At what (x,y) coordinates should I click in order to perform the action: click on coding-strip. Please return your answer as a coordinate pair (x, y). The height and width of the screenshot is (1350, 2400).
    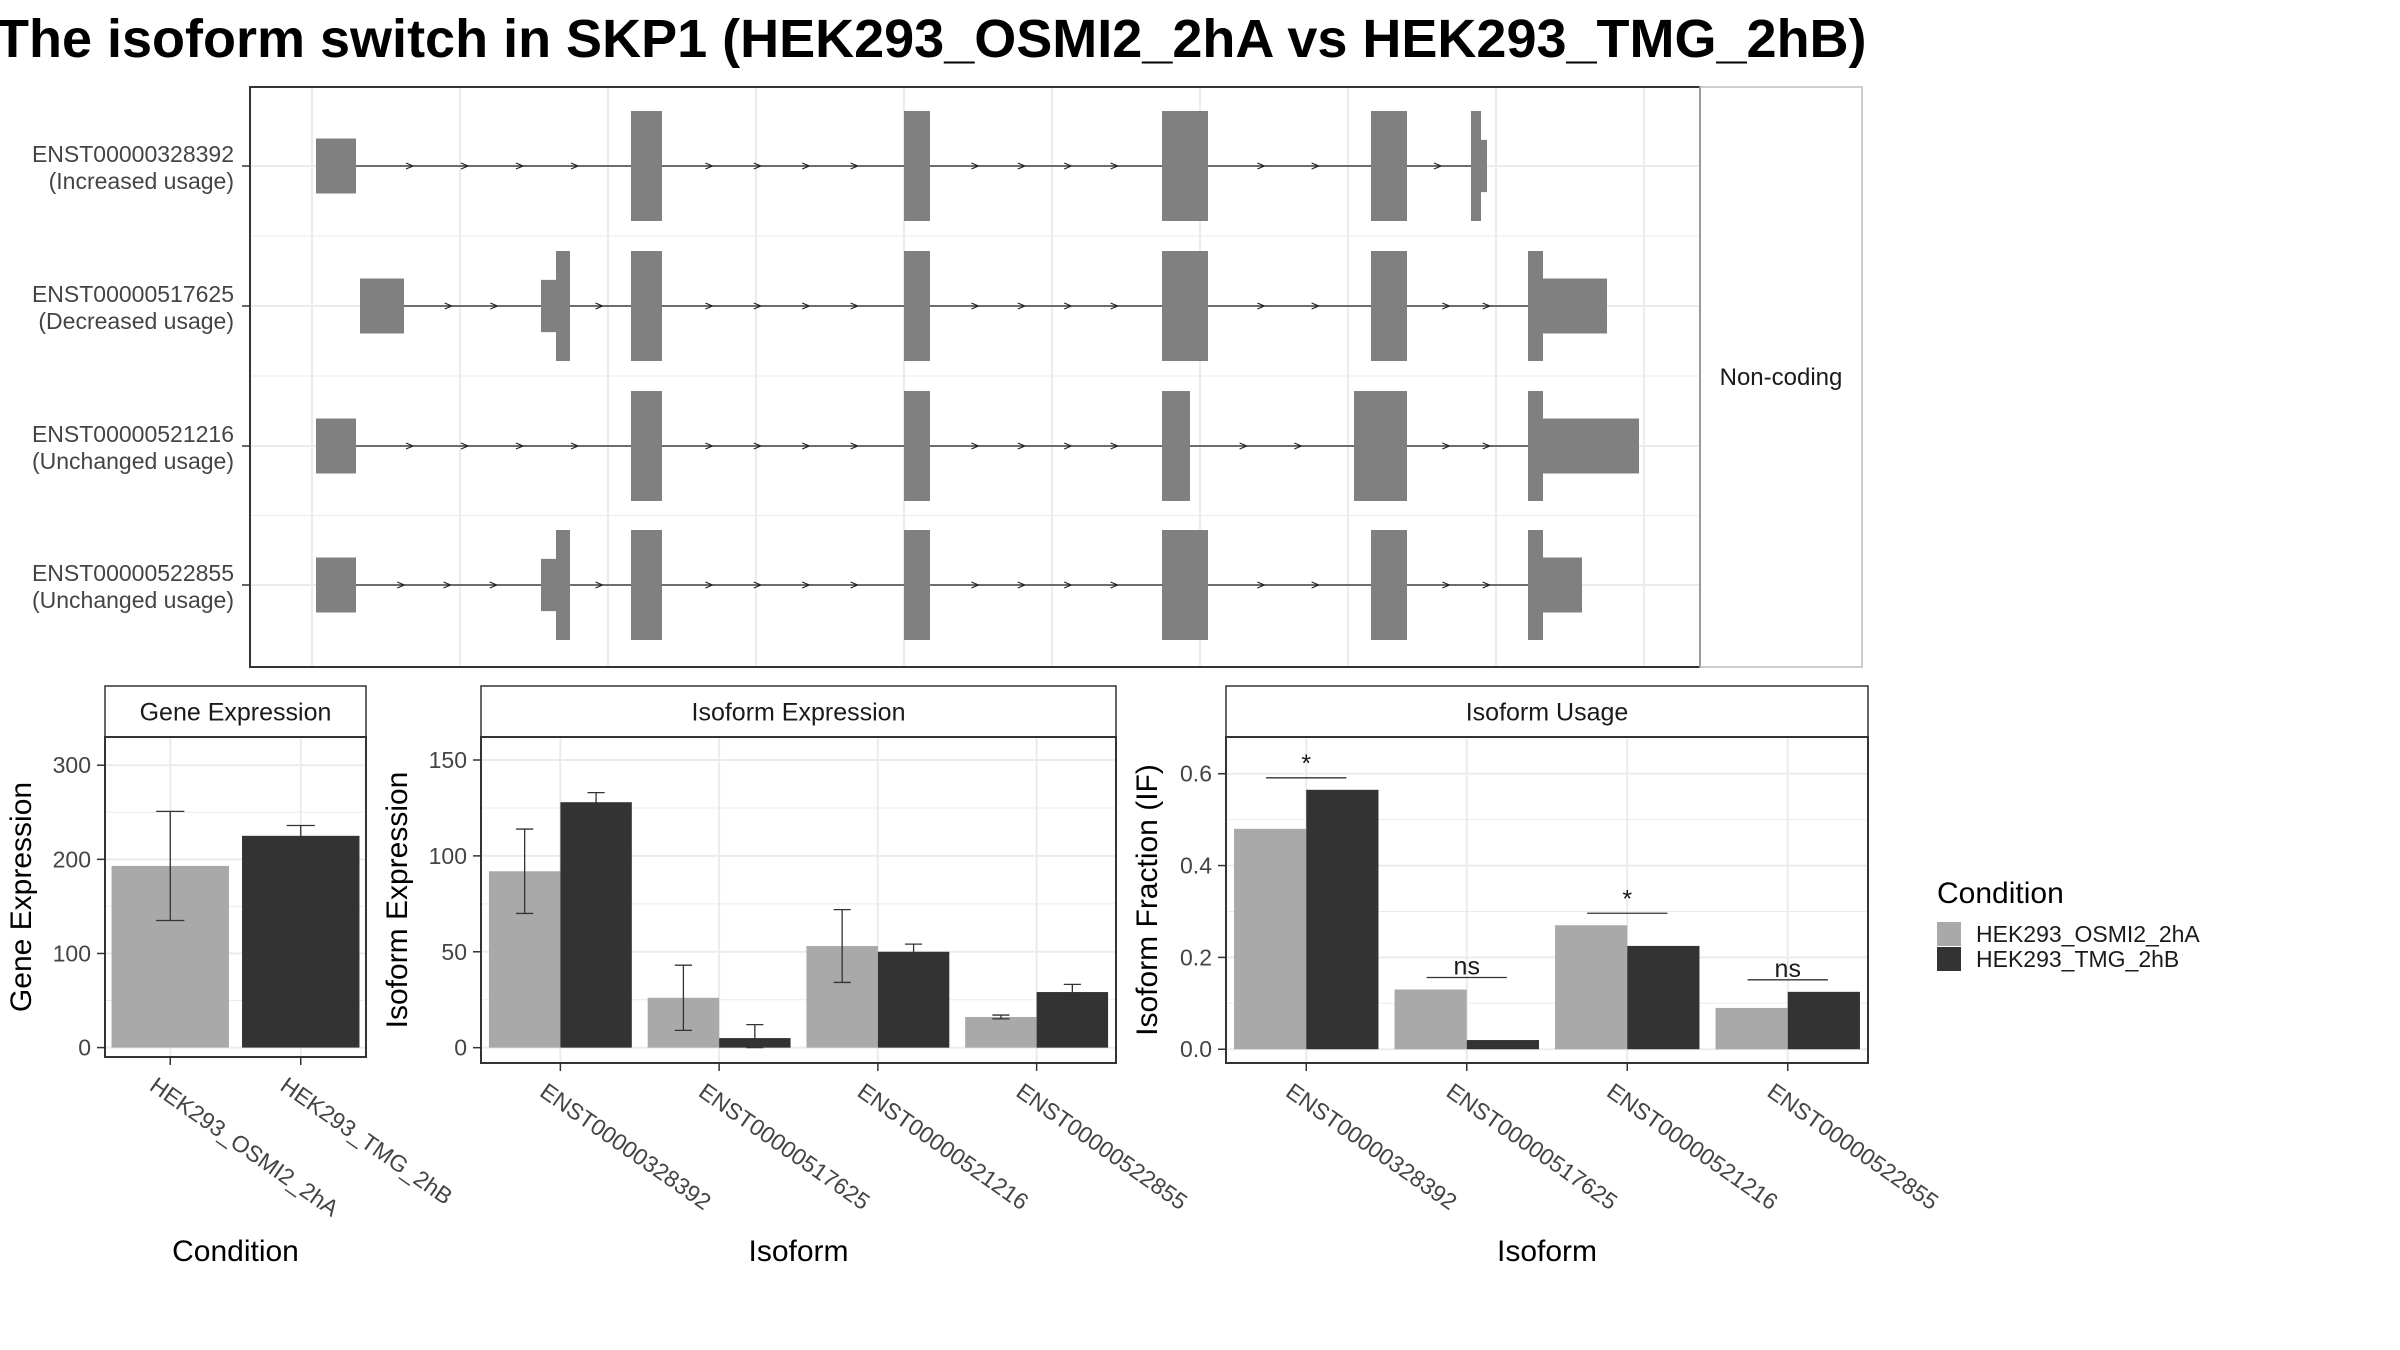
    Looking at the image, I should click on (1781, 377).